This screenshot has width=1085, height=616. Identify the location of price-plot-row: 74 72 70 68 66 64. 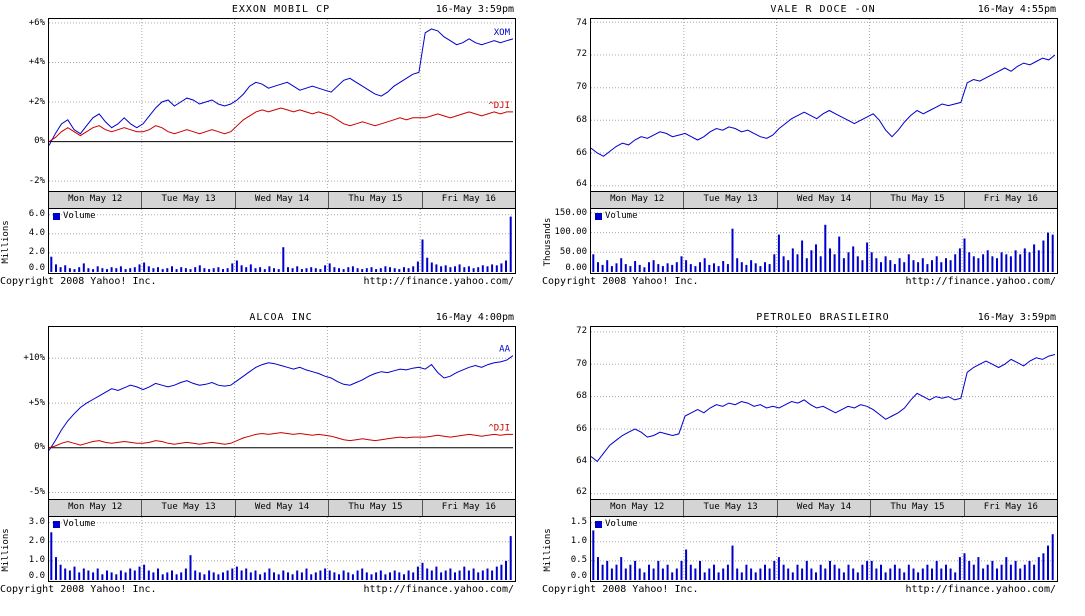
(813, 105).